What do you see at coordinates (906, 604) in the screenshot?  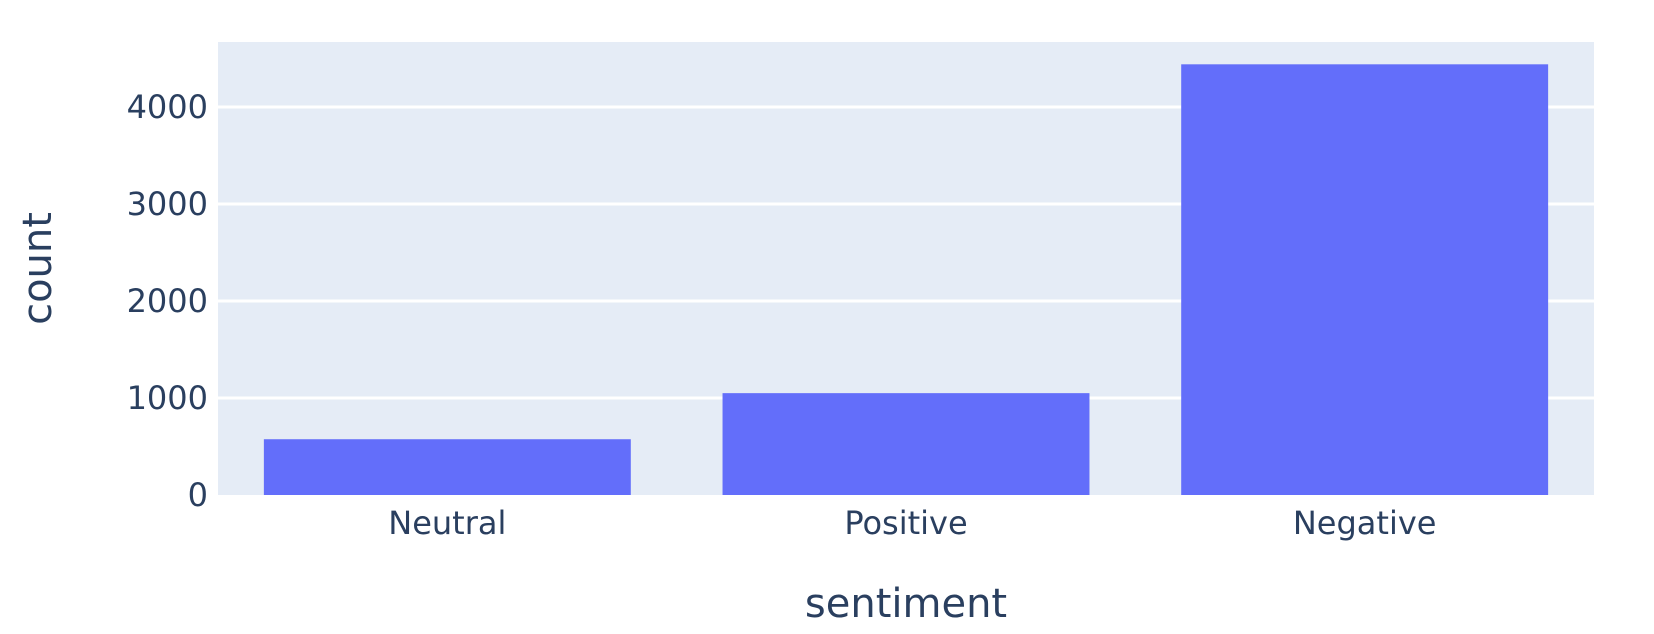 I see `x-axis-title: sentiment` at bounding box center [906, 604].